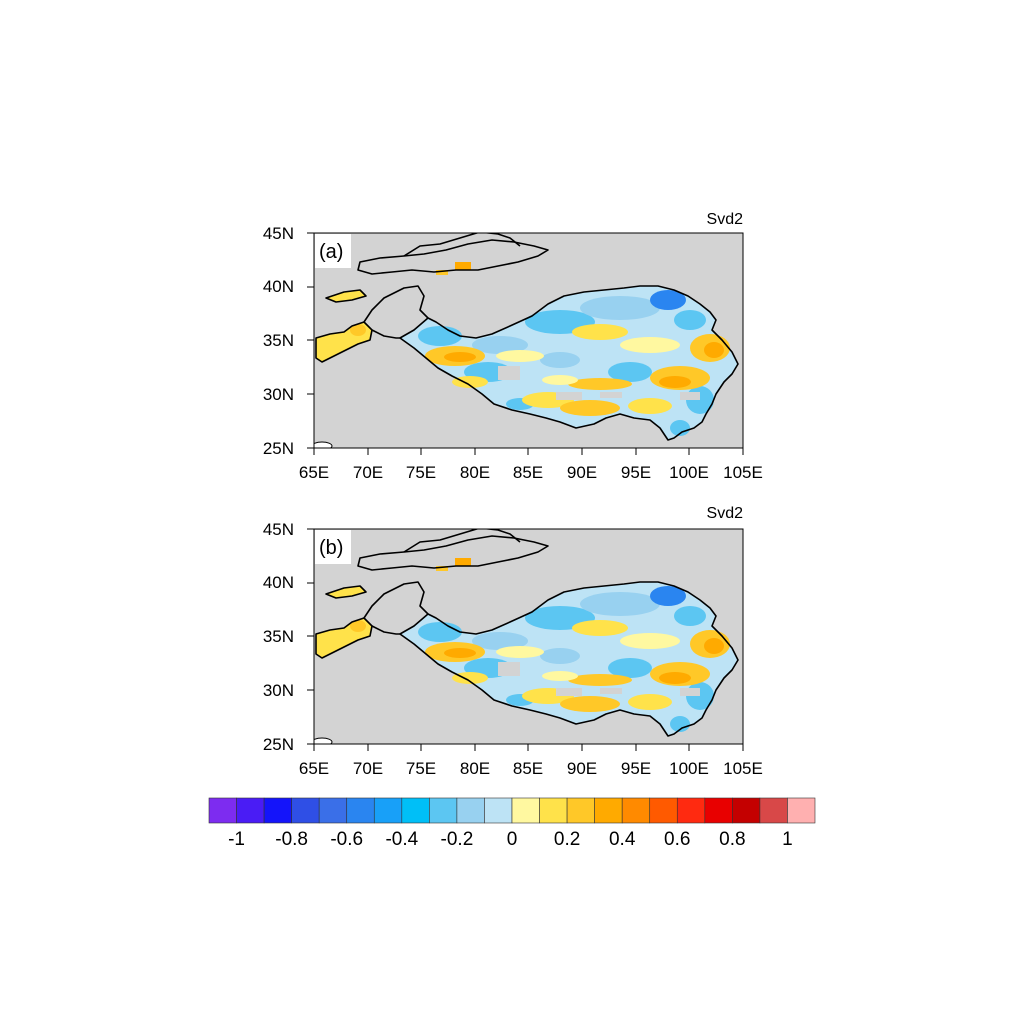 The width and height of the screenshot is (1024, 1024). What do you see at coordinates (291, 839) in the screenshot?
I see `colorbar-label: -0.8` at bounding box center [291, 839].